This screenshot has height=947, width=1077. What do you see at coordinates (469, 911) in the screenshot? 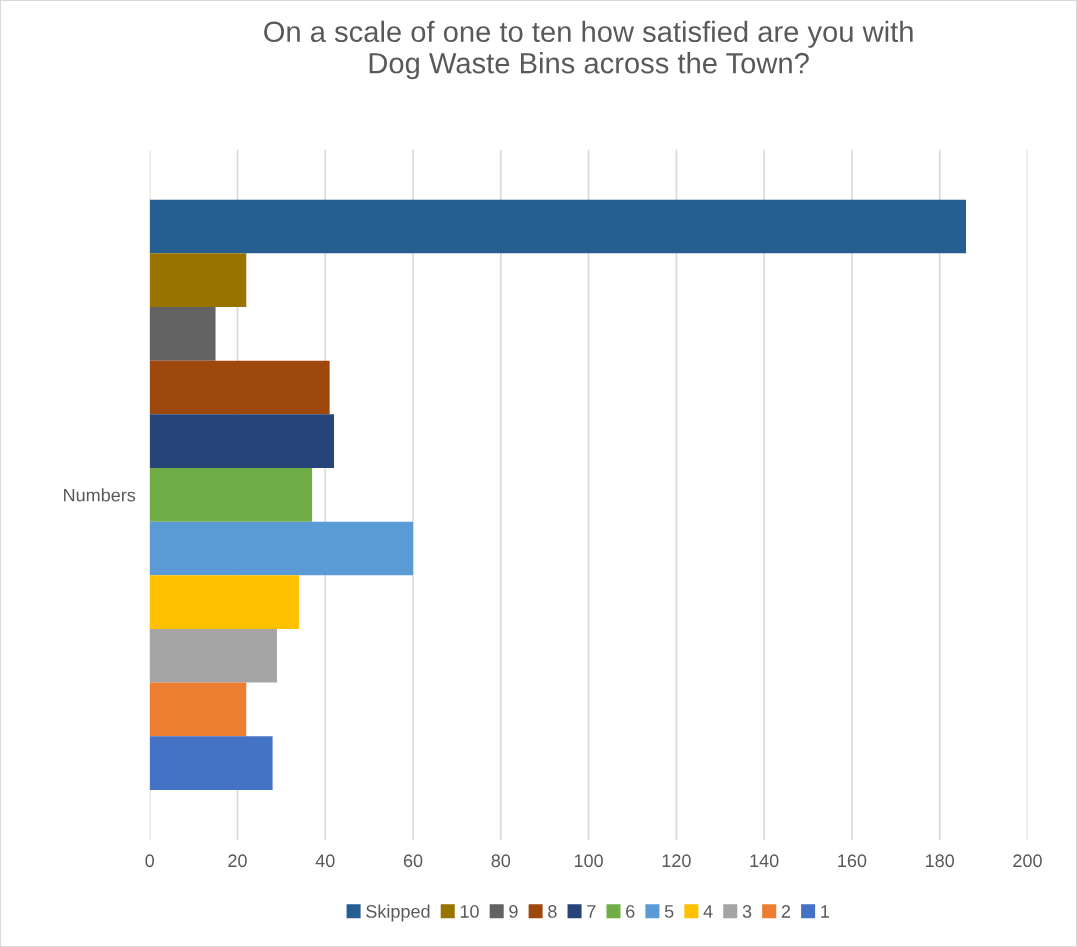
I see `legend-label: 10` at bounding box center [469, 911].